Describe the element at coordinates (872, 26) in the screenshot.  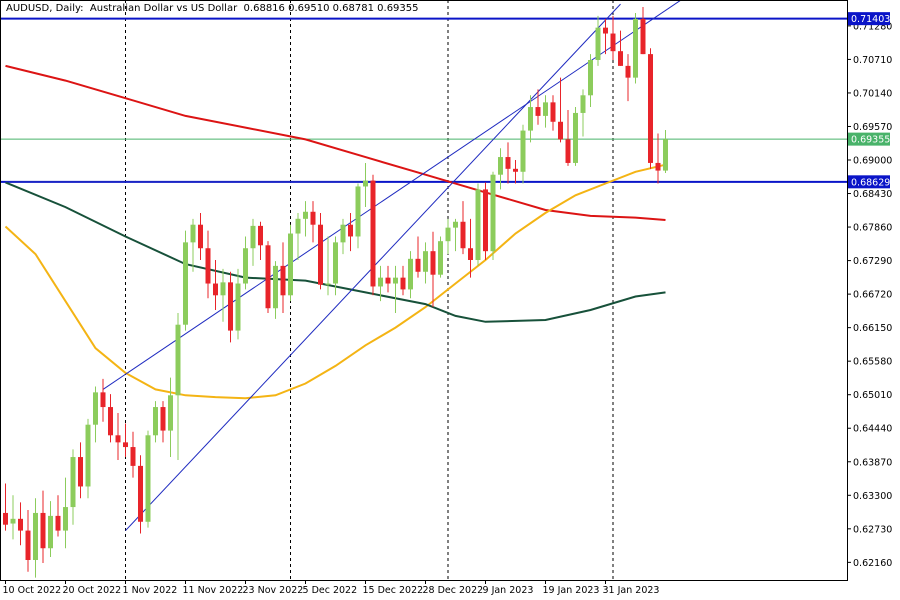
I see `y-tick-label: 0.71280` at that location.